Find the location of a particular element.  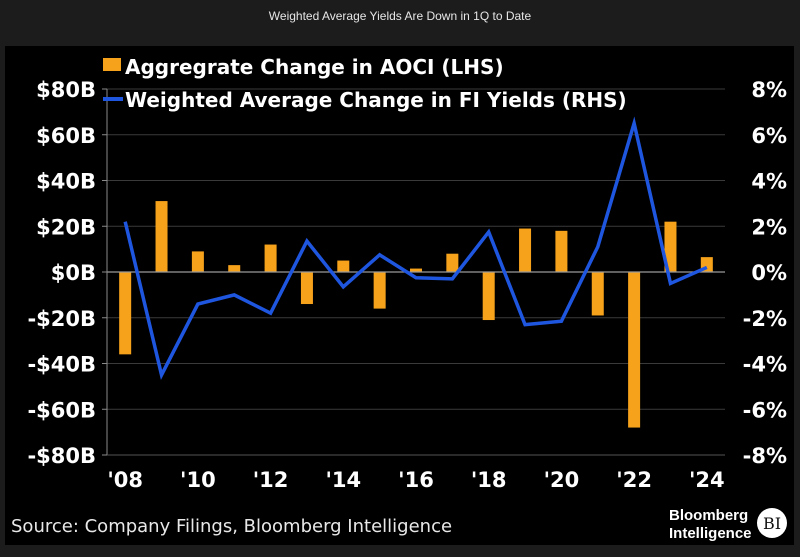

left-axis-tick-labels: $80B $60B $40B $20B $0B -$20B -$40B -$60B -$80B is located at coordinates (61, 273).